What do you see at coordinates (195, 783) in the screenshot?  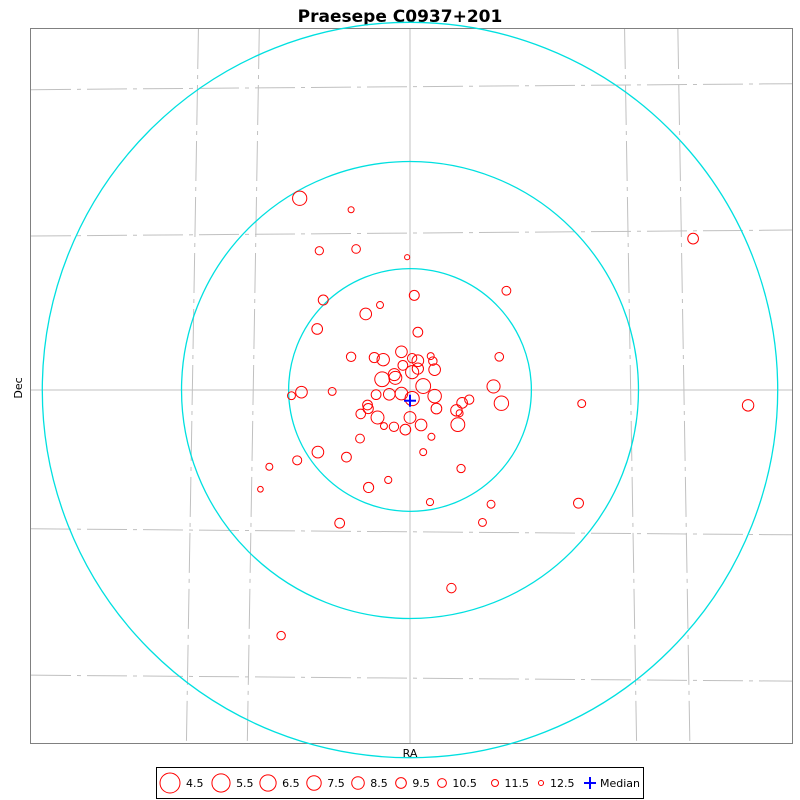 I see `legend-label: 4.5` at bounding box center [195, 783].